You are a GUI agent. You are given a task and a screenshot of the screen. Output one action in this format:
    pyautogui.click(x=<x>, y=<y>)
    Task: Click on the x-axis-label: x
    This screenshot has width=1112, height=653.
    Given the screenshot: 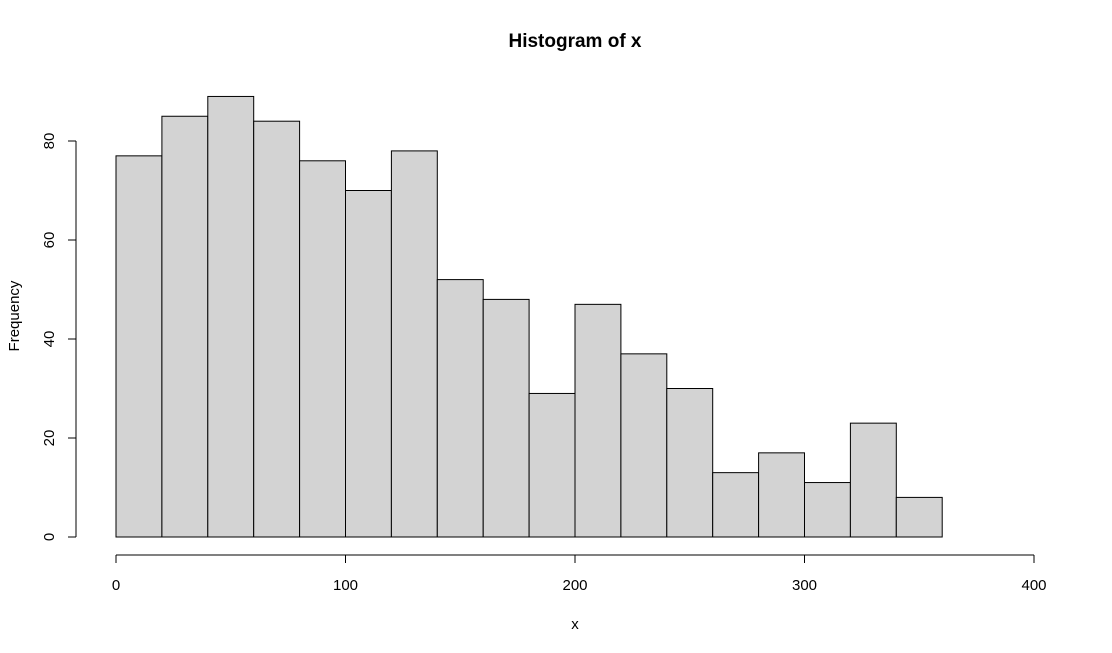 What is the action you would take?
    pyautogui.click(x=575, y=624)
    